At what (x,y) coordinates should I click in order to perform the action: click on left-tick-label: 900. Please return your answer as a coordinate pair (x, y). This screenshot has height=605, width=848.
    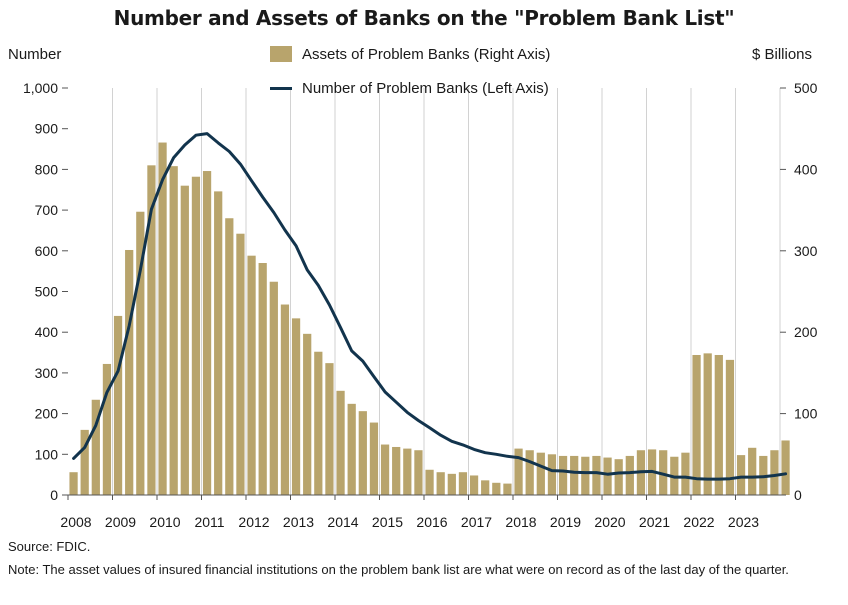
    Looking at the image, I should click on (47, 129).